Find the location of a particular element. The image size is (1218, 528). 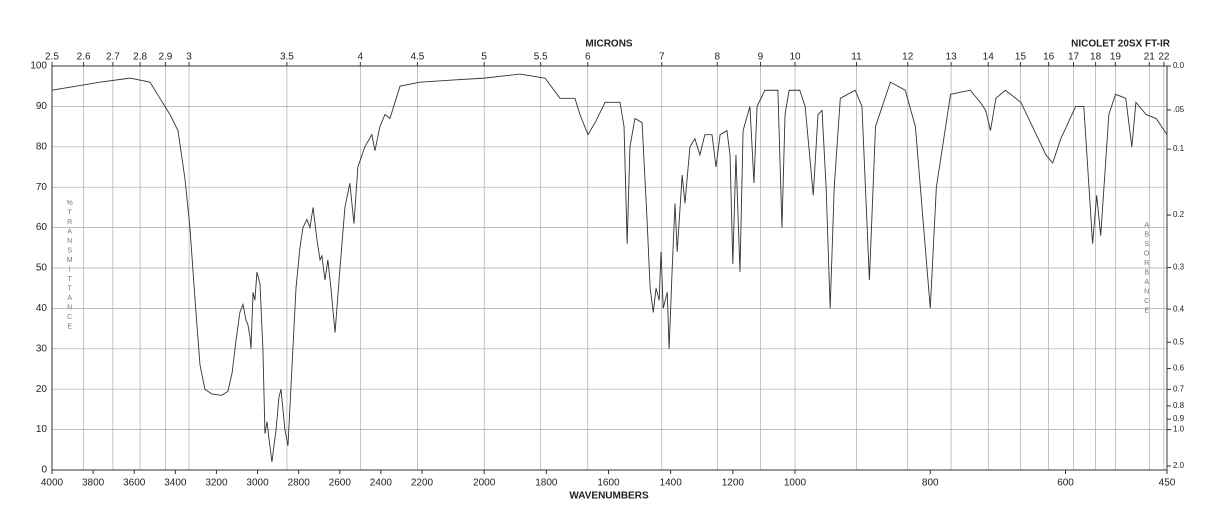

y2-tick-label: .05 is located at coordinates (1179, 109).